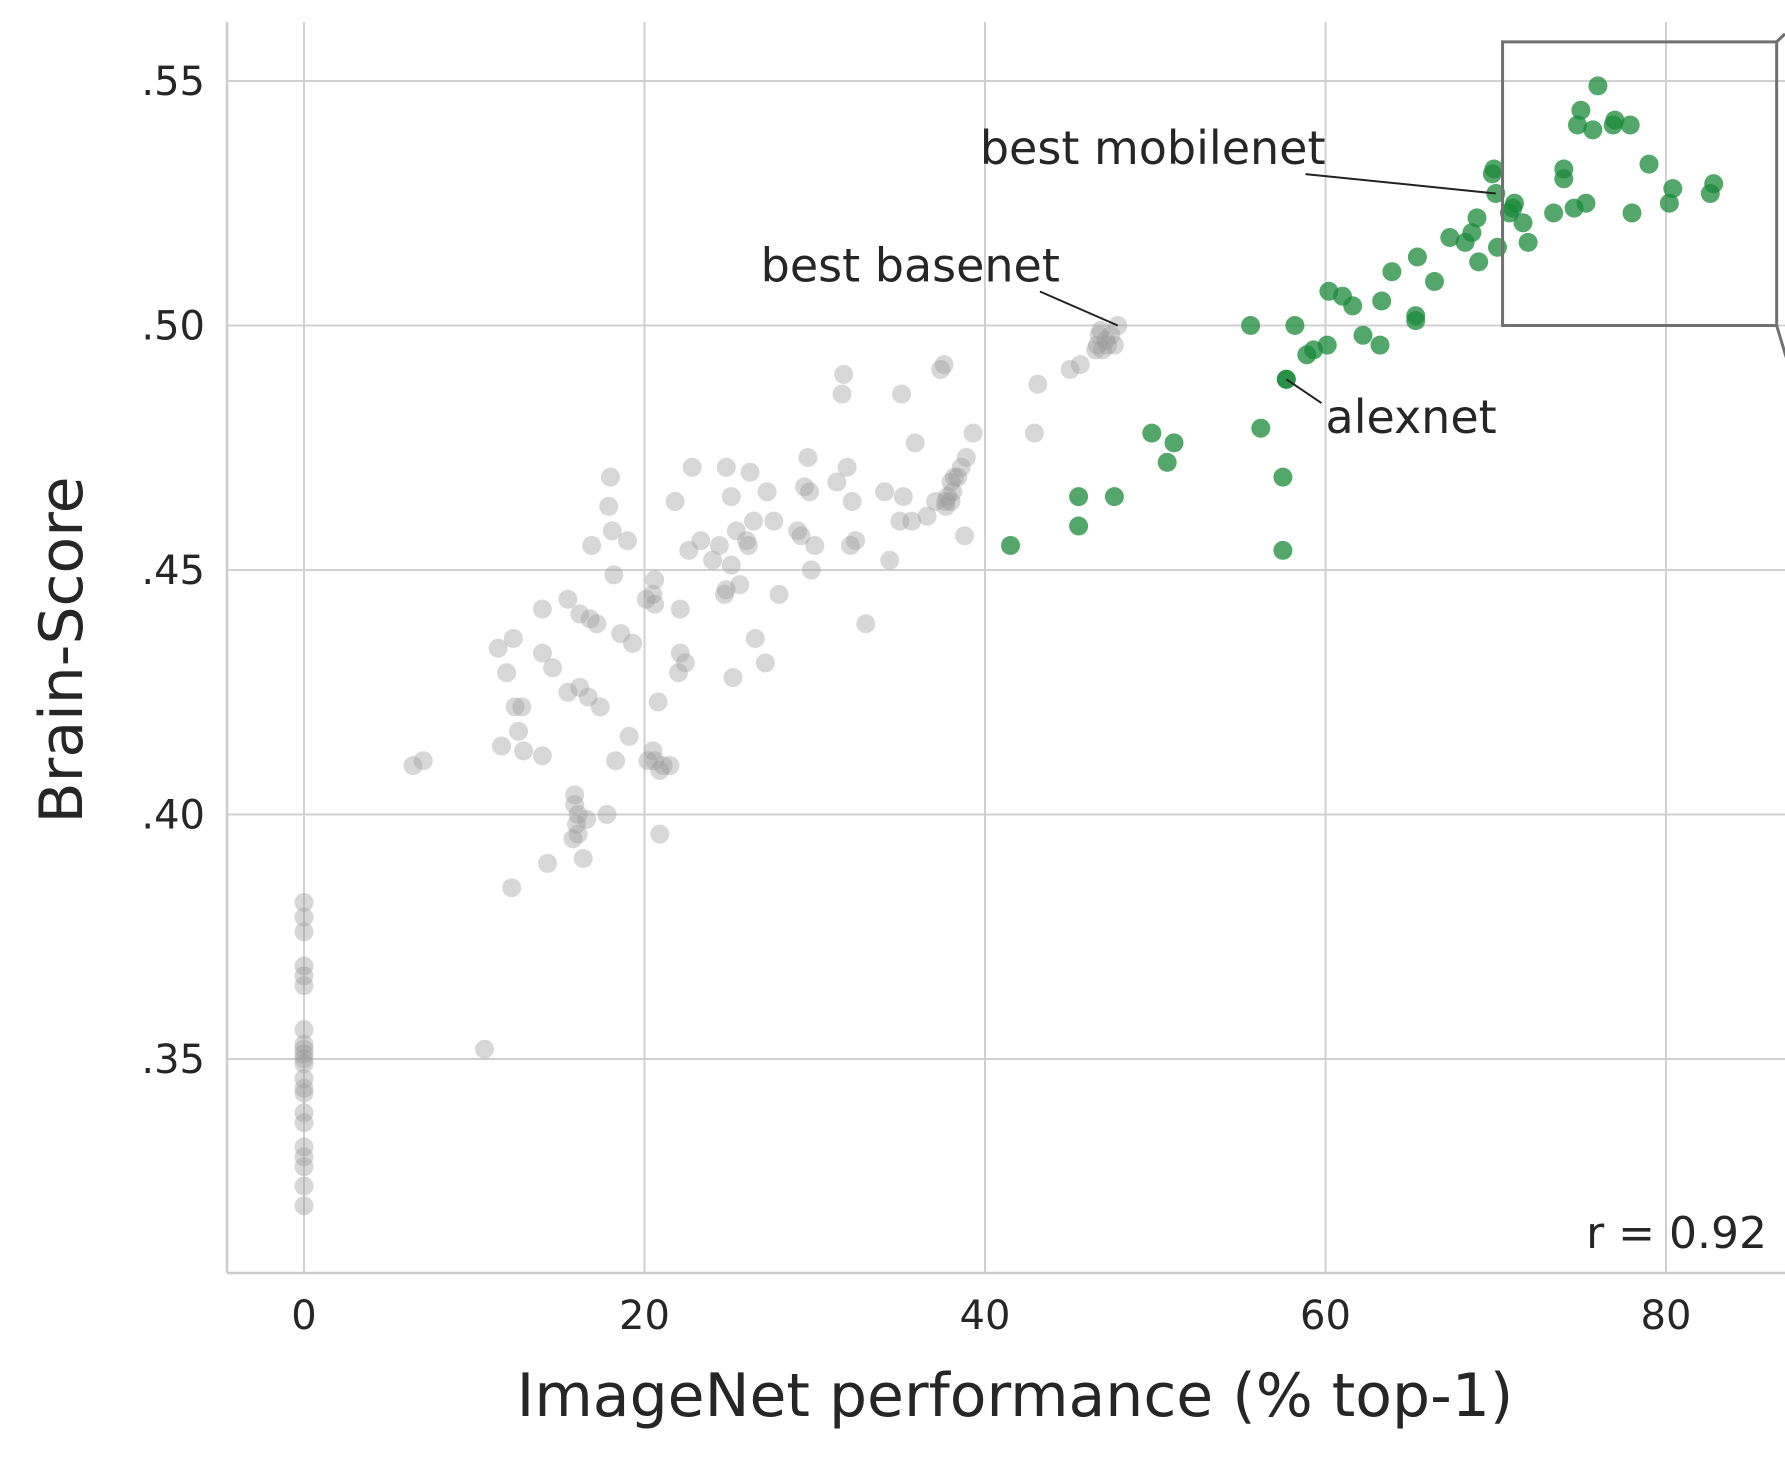  I want to click on zoom-box, so click(1643, 195).